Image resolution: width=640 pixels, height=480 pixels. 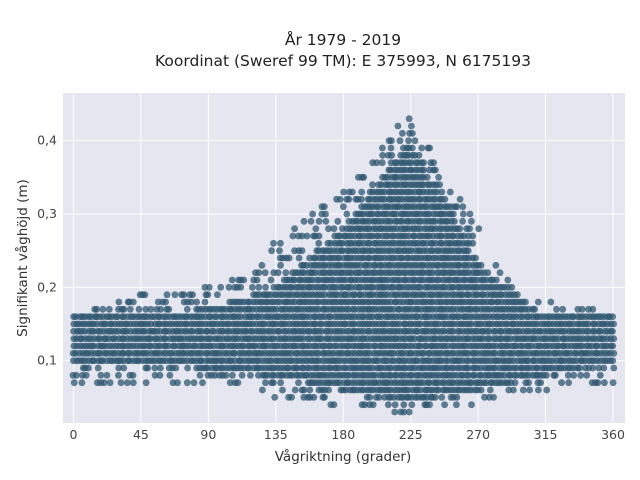 What do you see at coordinates (74, 434) in the screenshot?
I see `x-tick-label: 0` at bounding box center [74, 434].